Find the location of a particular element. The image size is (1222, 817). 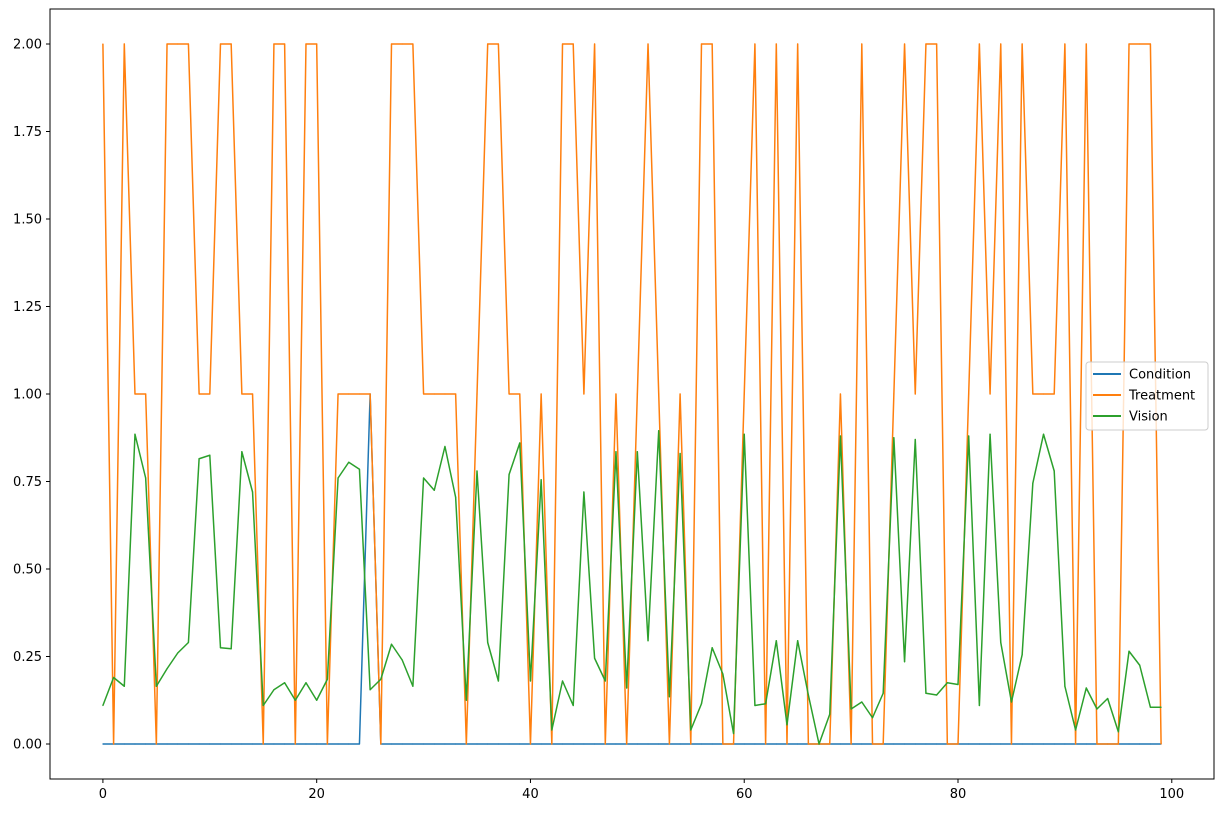

x-axis: 0 20 40 60 80 100 is located at coordinates (641, 790).